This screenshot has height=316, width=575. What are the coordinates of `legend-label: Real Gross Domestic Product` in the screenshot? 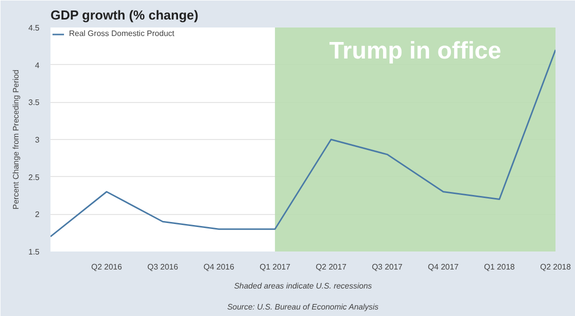 It's located at (121, 33).